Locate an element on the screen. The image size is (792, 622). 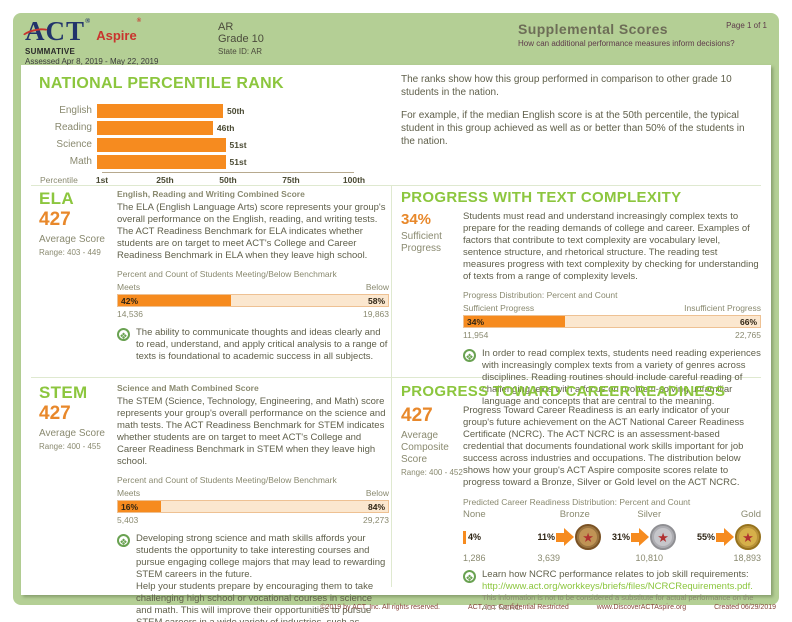
npr-row-reading: Reading 46th is located at coordinates (215, 127).